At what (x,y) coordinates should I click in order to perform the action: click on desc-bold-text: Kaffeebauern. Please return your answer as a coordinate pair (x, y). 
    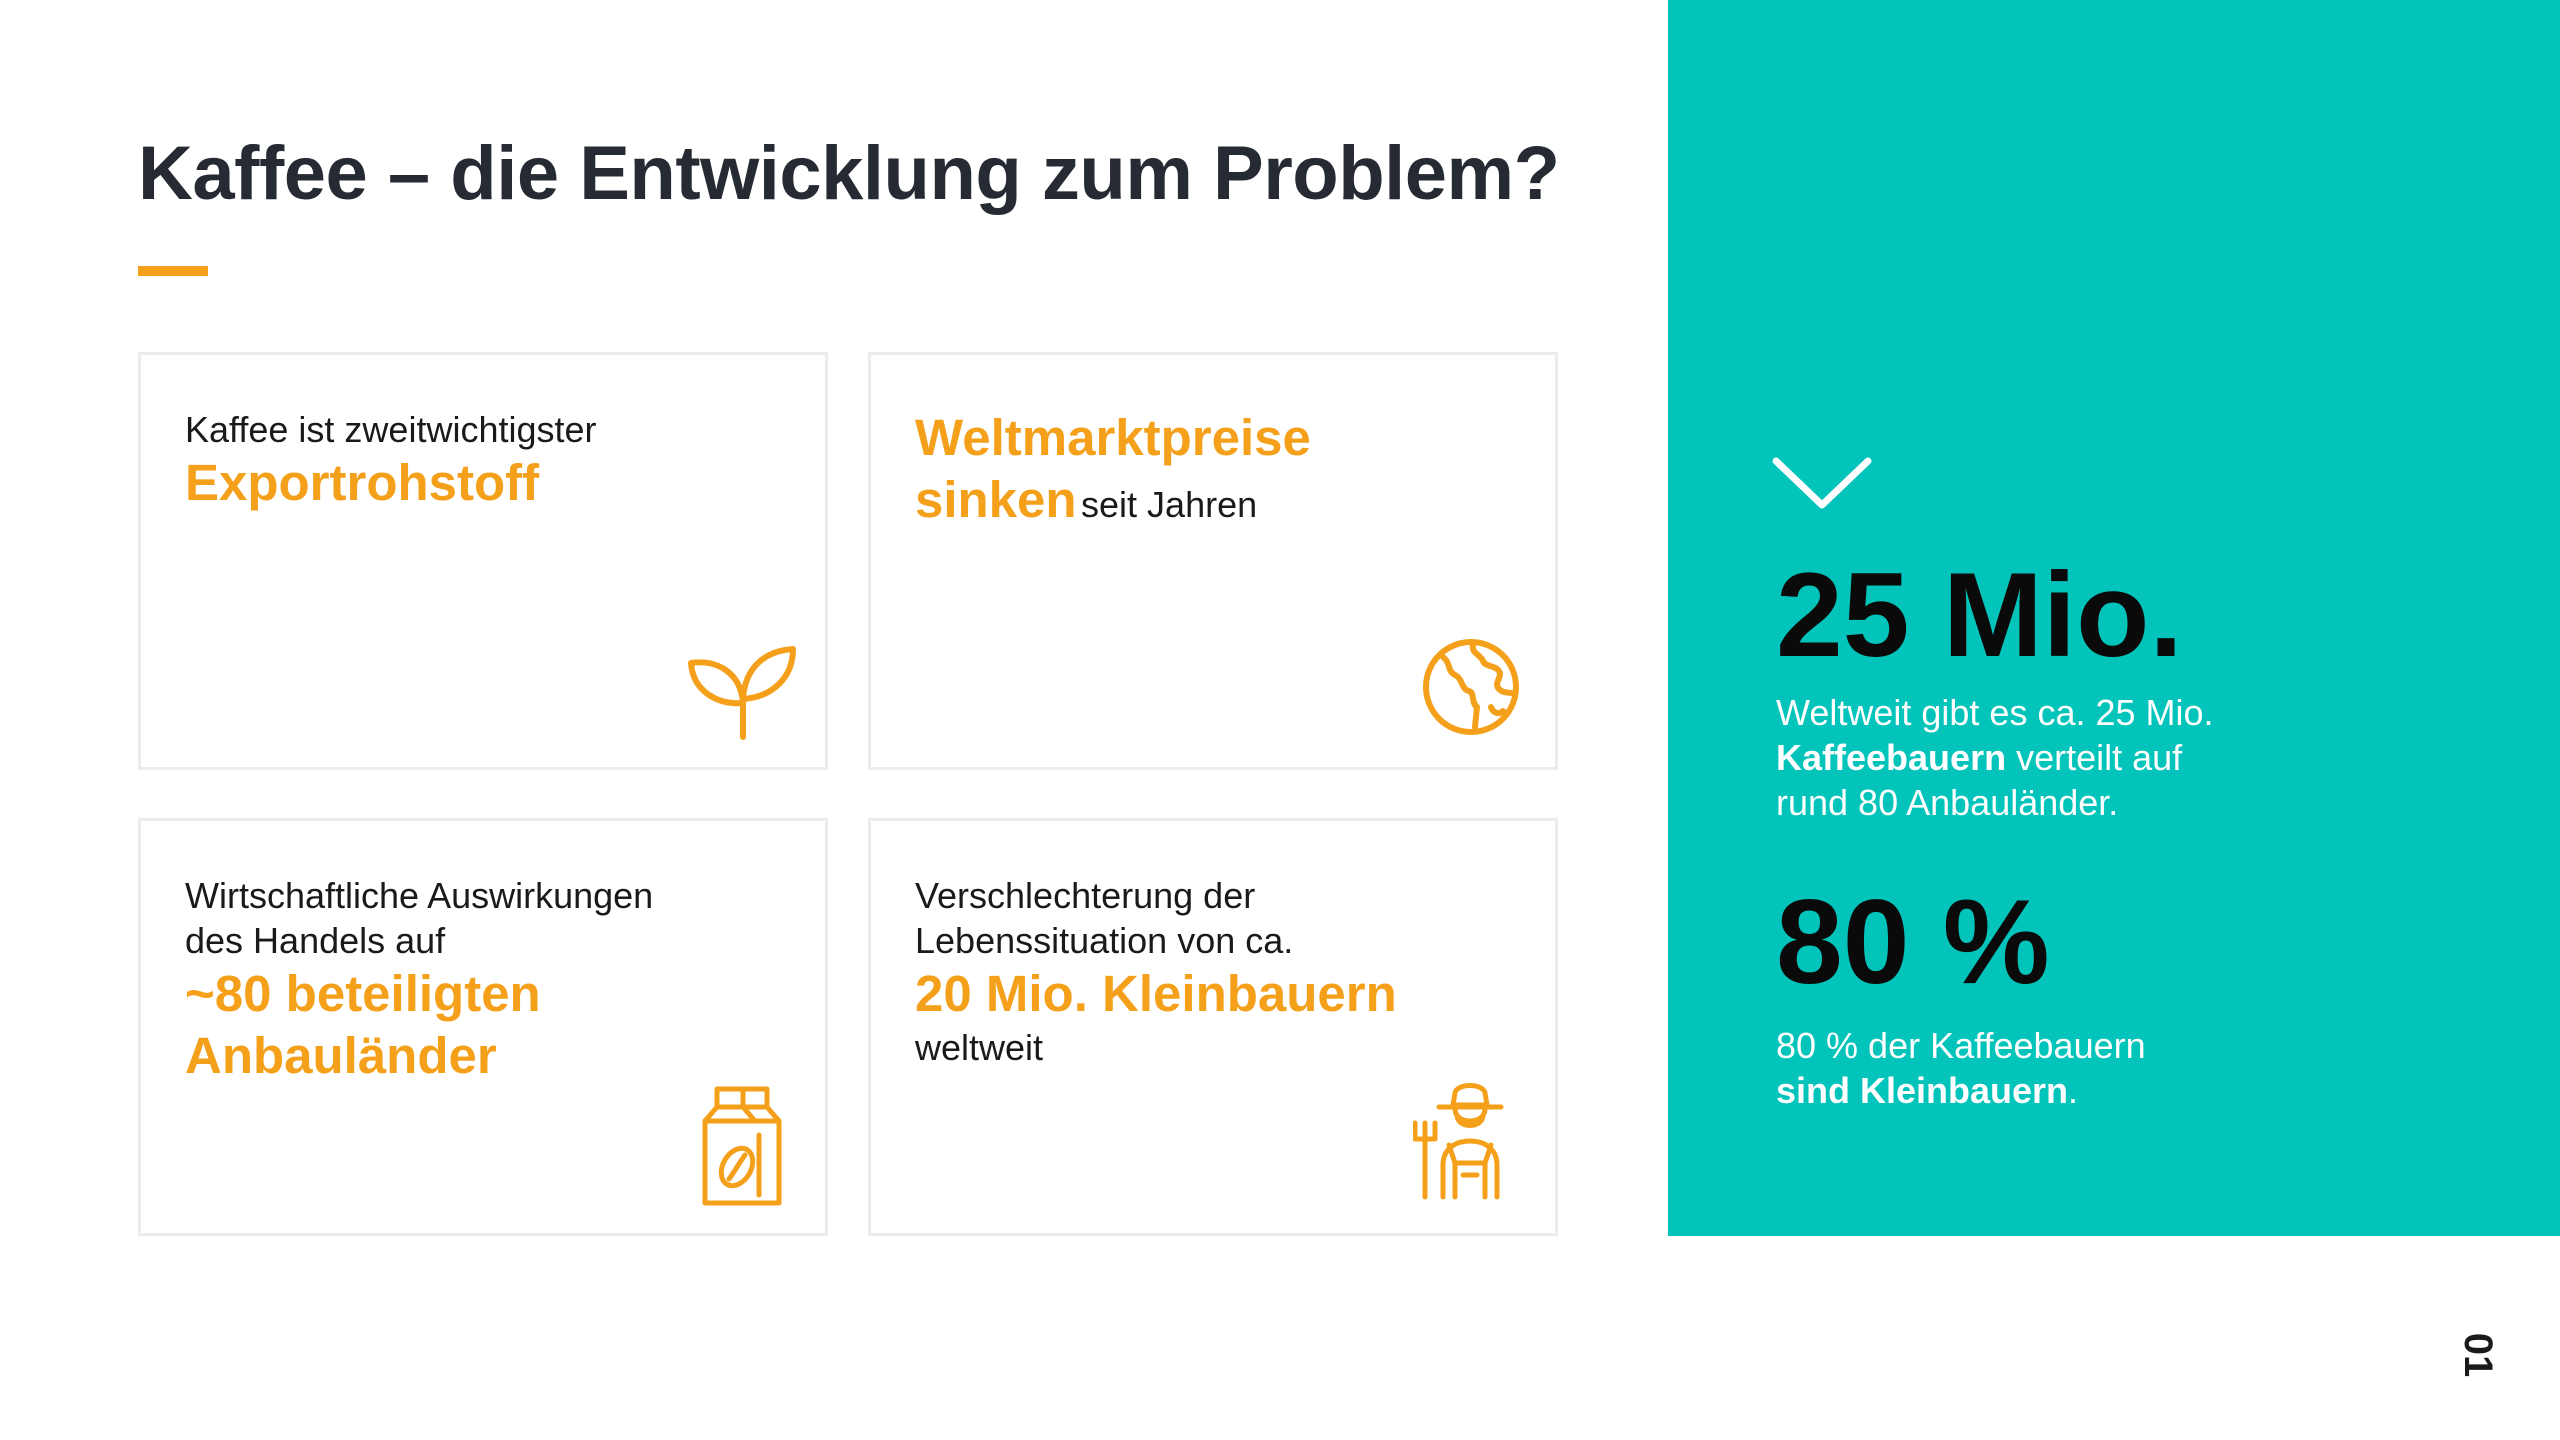
    Looking at the image, I should click on (1891, 757).